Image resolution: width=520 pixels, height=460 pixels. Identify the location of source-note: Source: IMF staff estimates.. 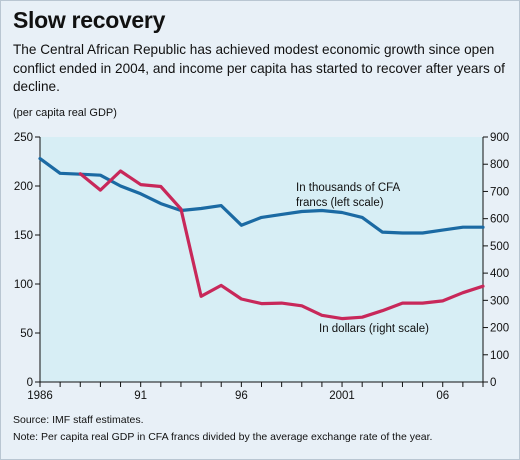
(78, 420).